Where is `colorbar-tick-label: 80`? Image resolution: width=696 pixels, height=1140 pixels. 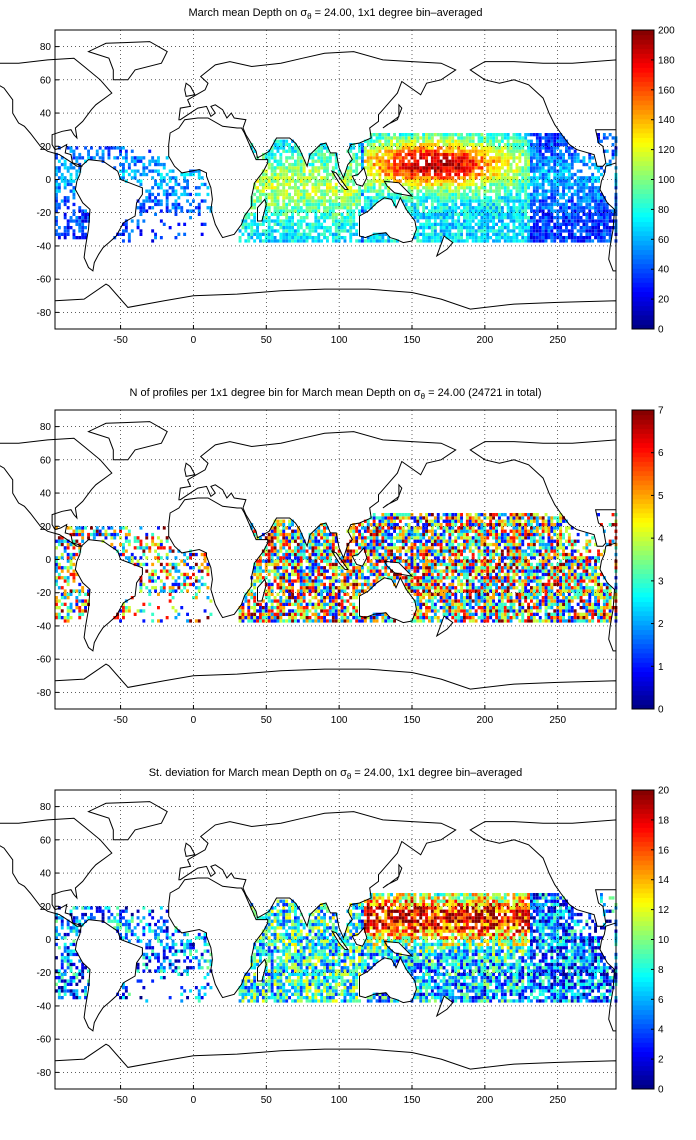
colorbar-tick-label: 80 is located at coordinates (664, 210).